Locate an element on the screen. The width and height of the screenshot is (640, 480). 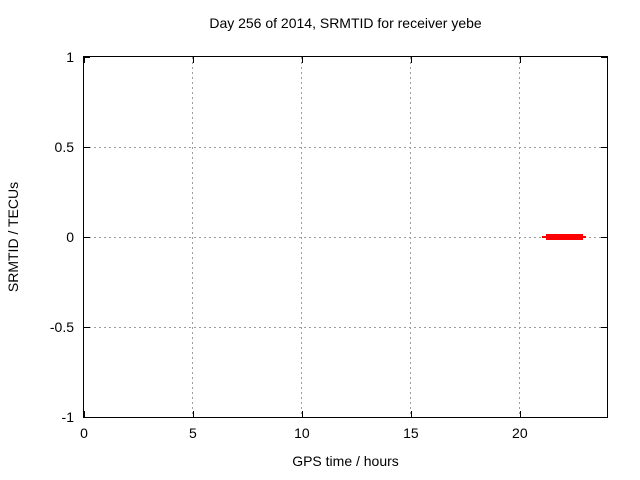
series-segment-srmtid is located at coordinates (564, 237).